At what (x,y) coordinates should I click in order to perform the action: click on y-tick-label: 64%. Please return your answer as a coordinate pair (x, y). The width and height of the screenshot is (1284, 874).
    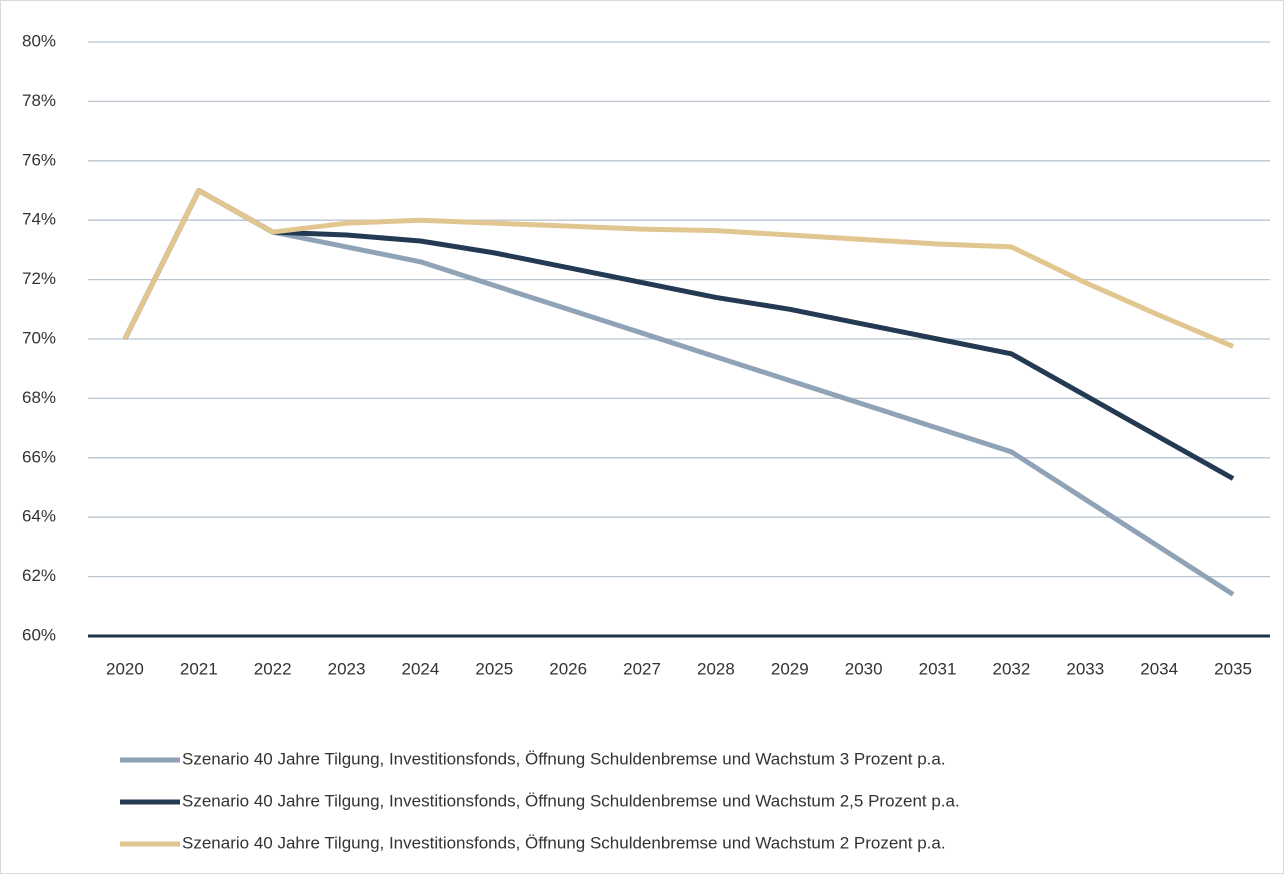
    Looking at the image, I should click on (39, 516).